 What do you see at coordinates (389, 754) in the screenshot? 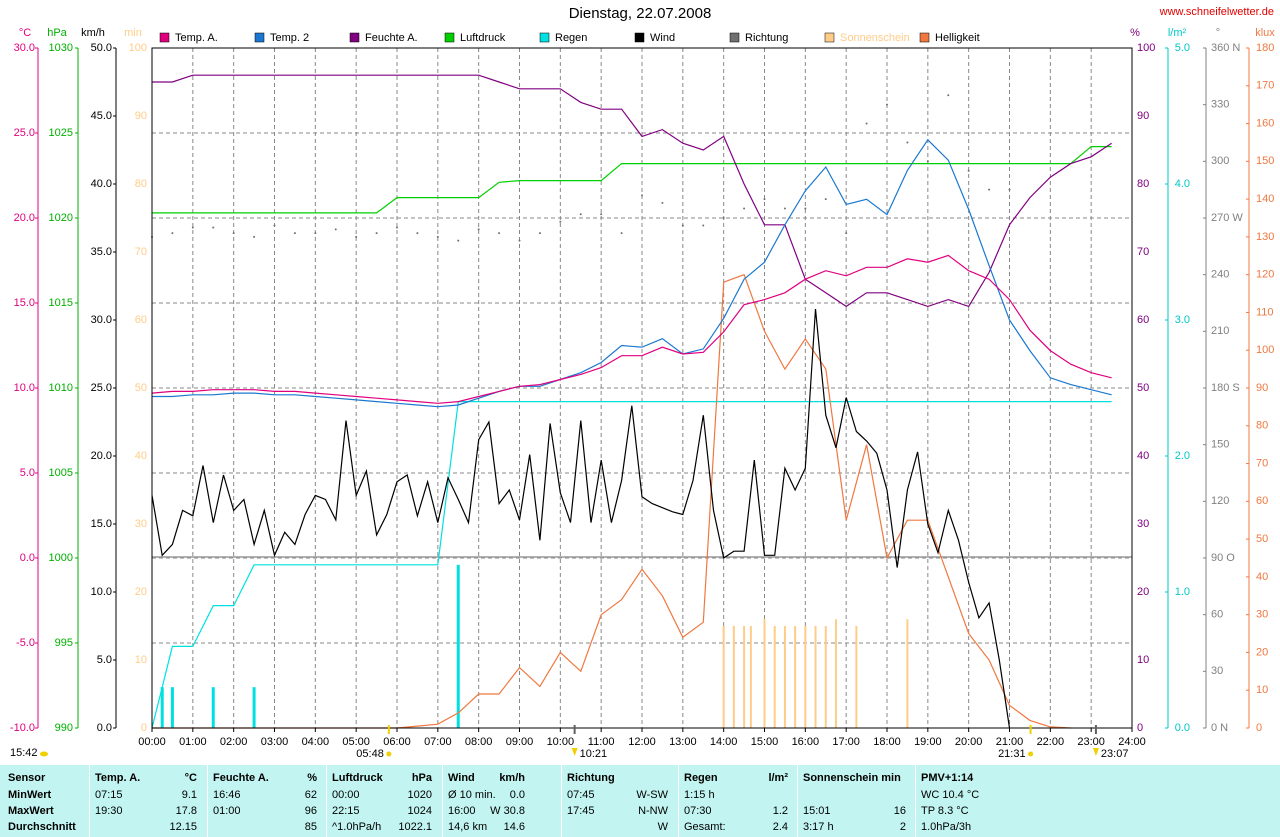
I see `sun-icon` at bounding box center [389, 754].